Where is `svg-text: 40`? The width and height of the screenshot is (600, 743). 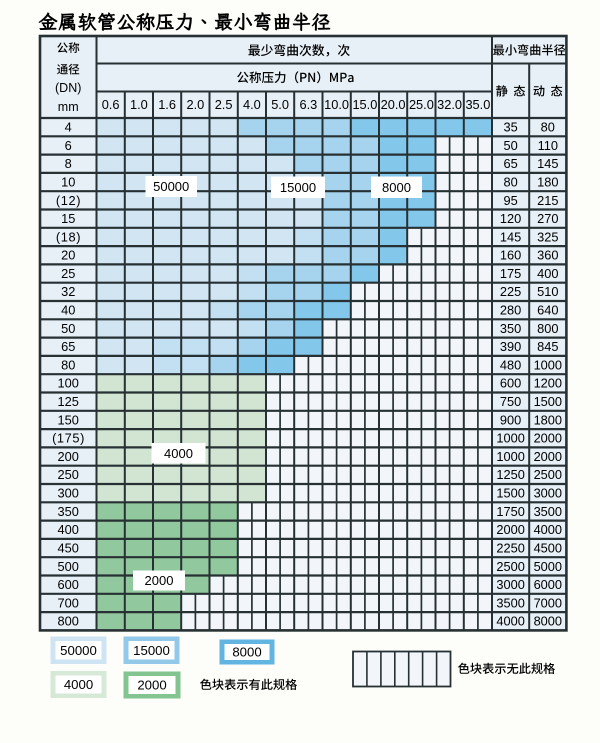 svg-text: 40 is located at coordinates (68, 310).